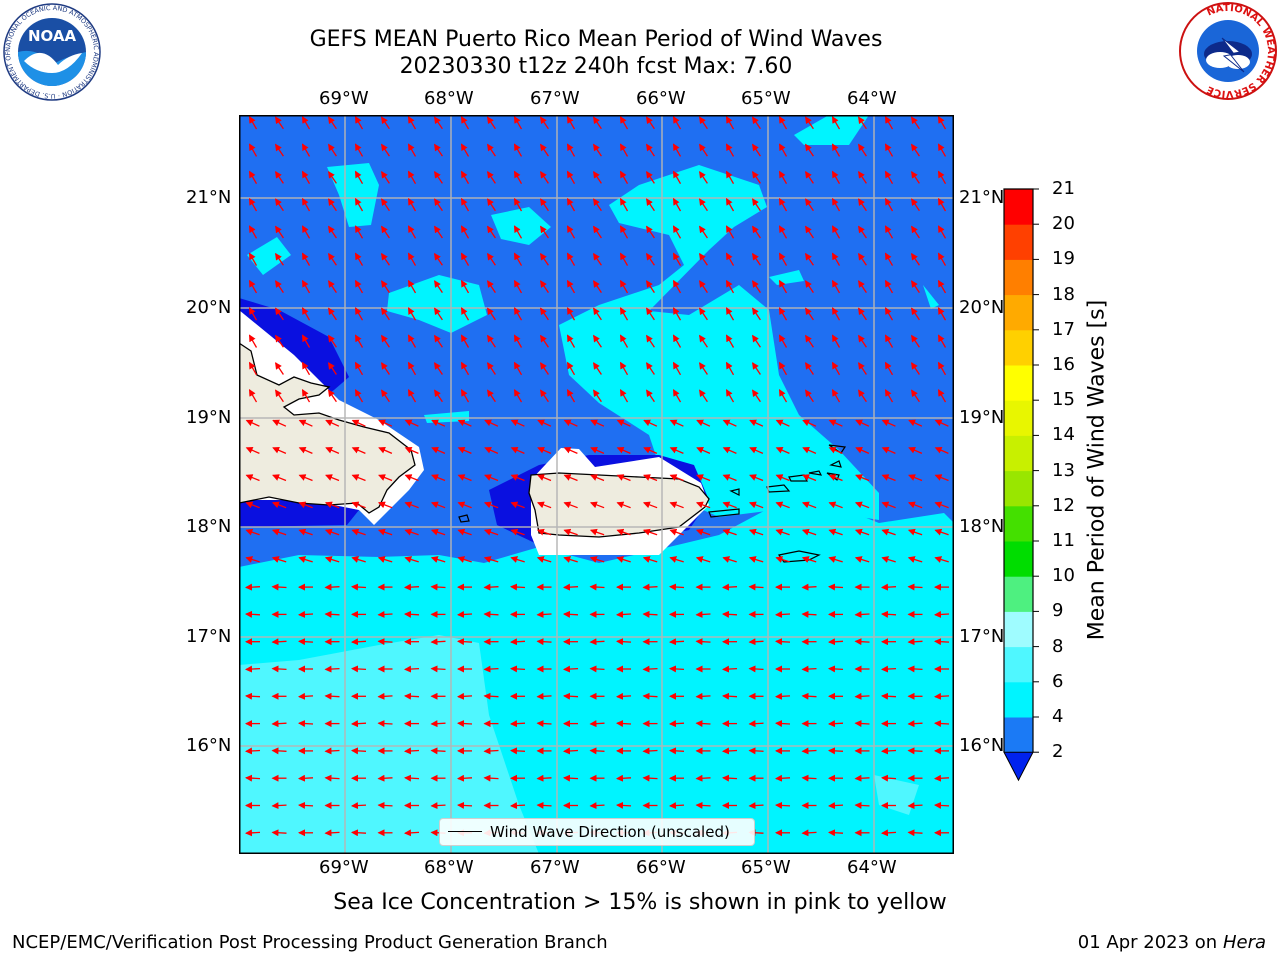 The width and height of the screenshot is (1280, 960). What do you see at coordinates (610, 832) in the screenshot?
I see `legend-label: Wind Wave Direction (unscaled)` at bounding box center [610, 832].